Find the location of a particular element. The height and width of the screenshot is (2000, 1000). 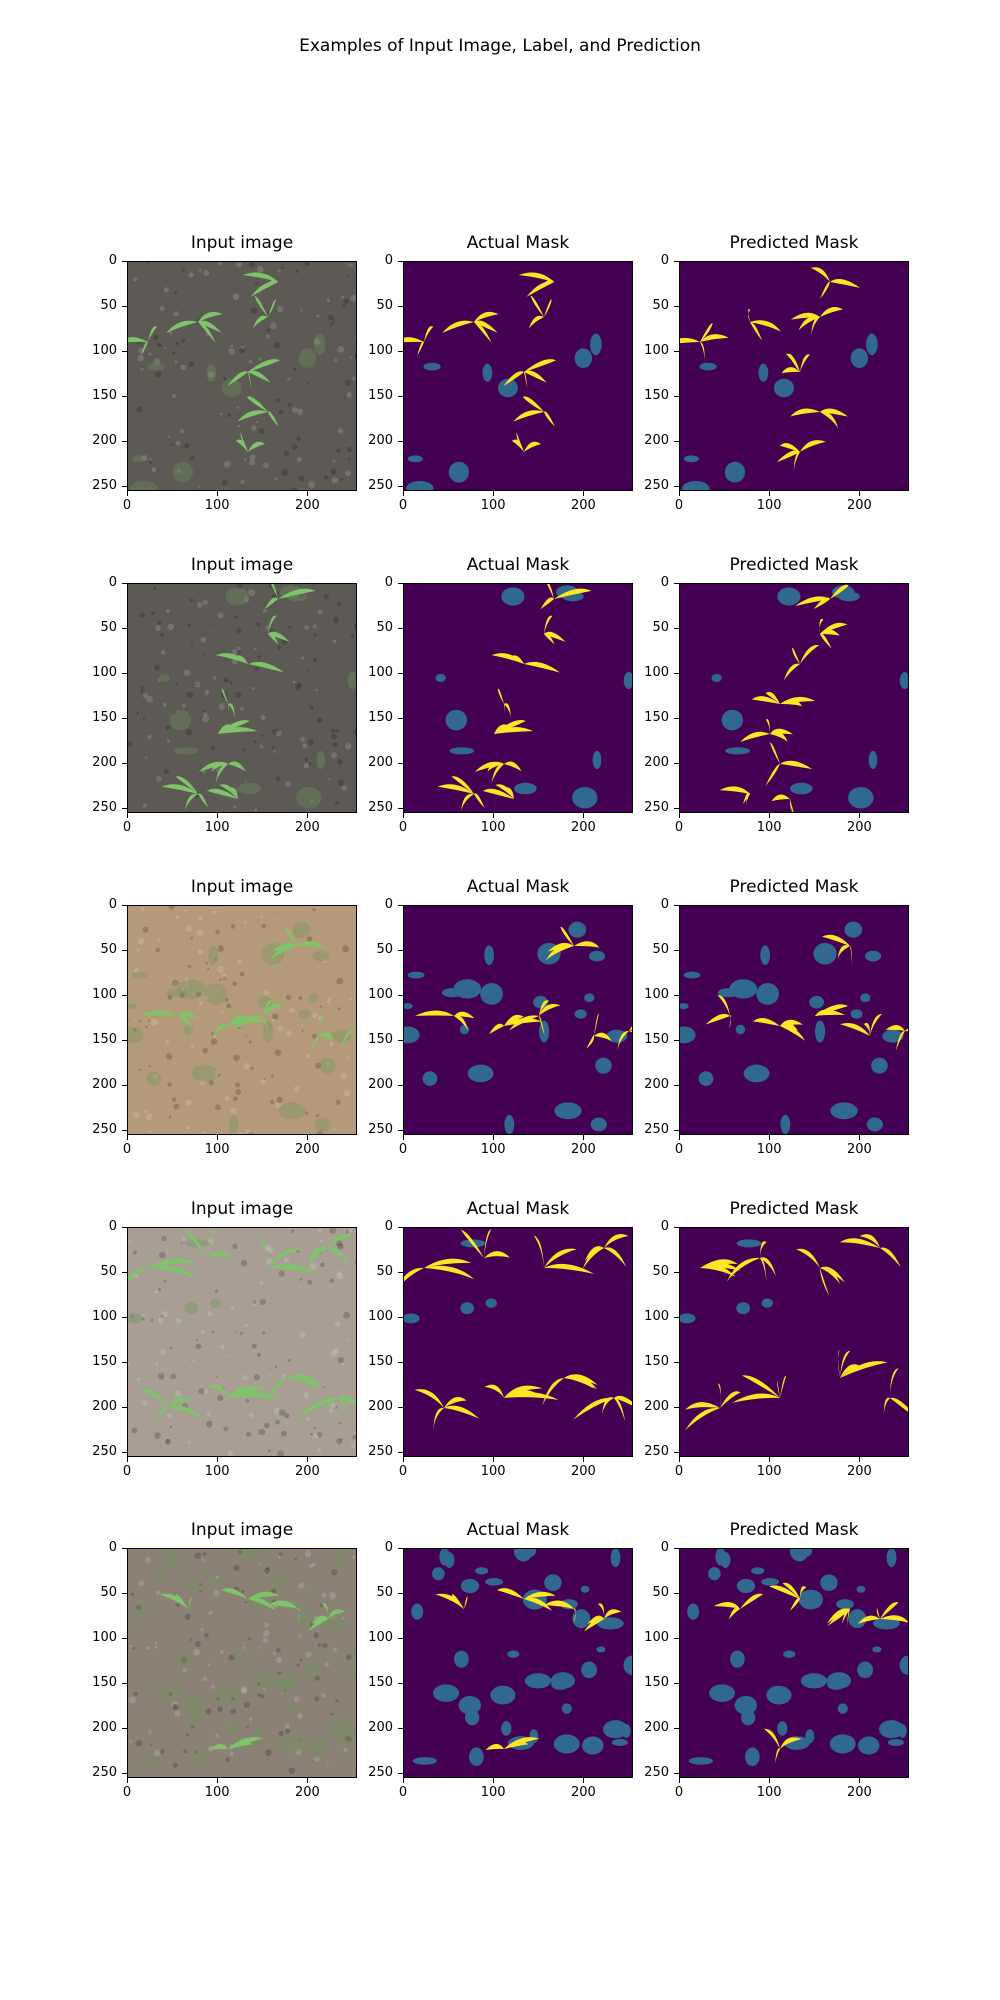

y-tick-label: 50 is located at coordinates (108, 306).